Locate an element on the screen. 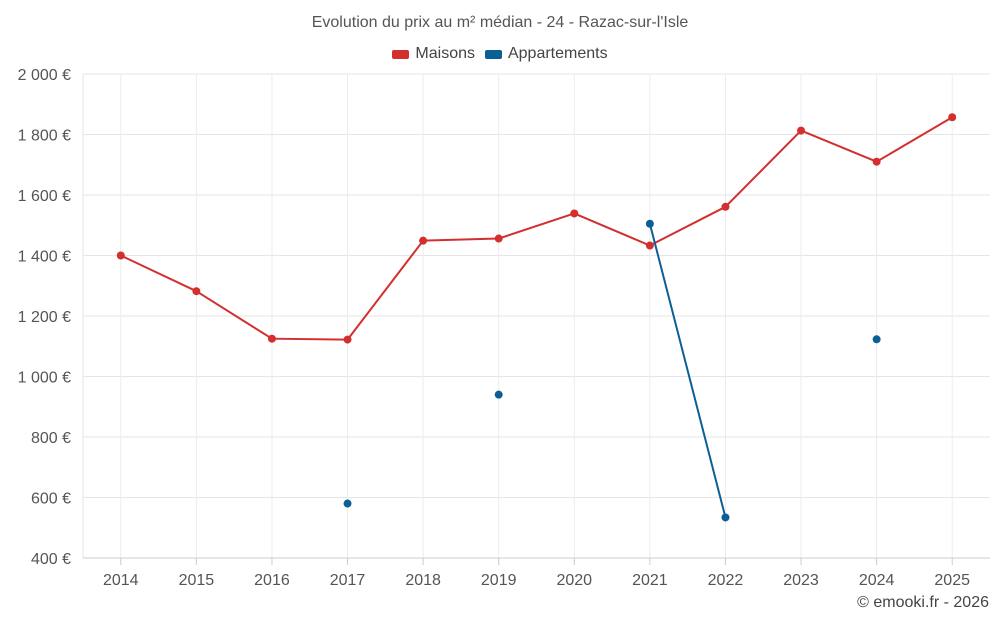 This screenshot has width=1000, height=625. series-line-appartements is located at coordinates (687, 370).